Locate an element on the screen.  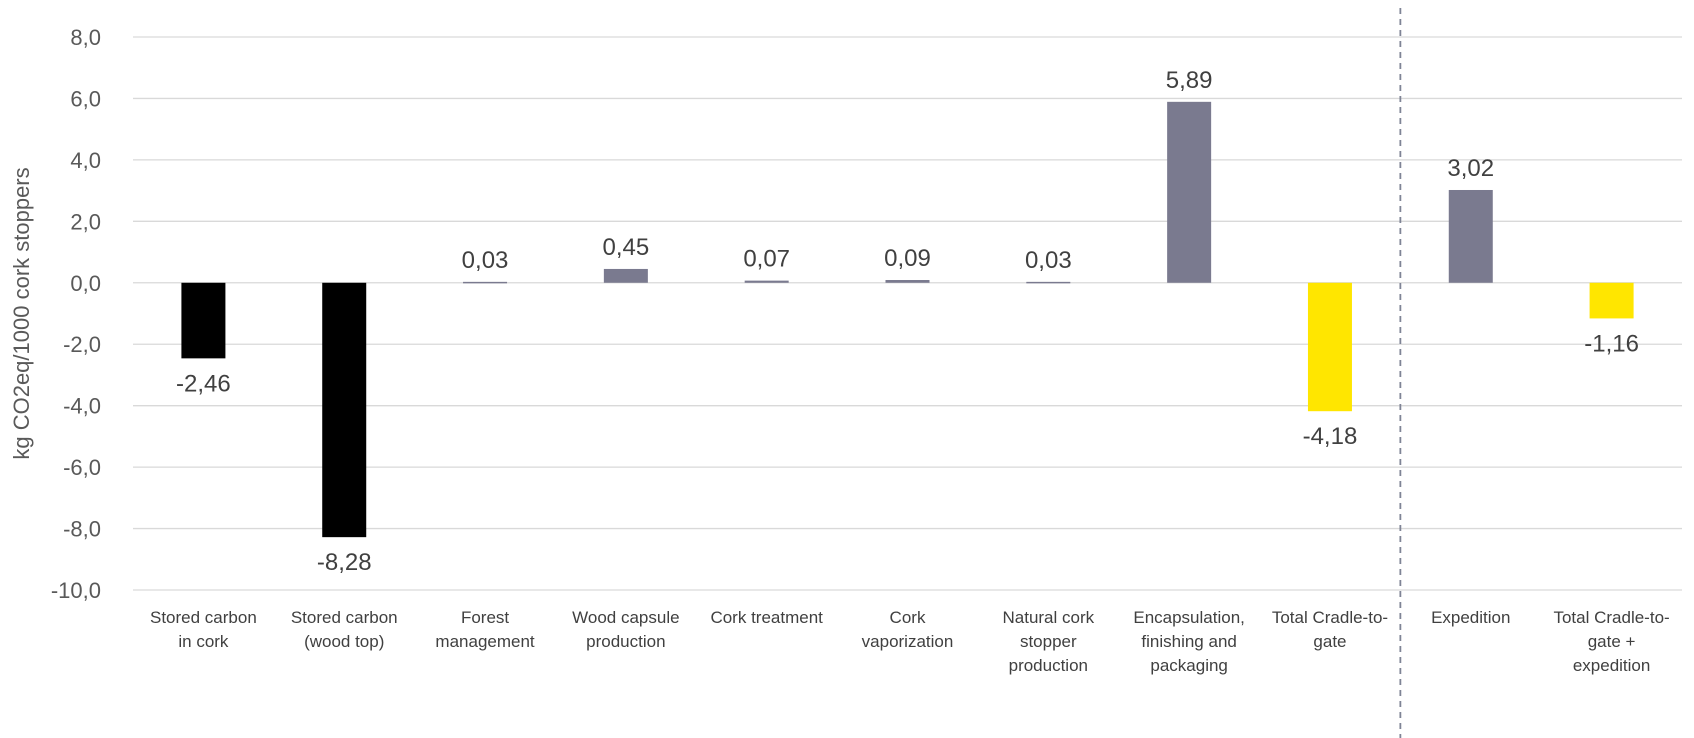
y-tick-label: -8,0 is located at coordinates (82, 529).